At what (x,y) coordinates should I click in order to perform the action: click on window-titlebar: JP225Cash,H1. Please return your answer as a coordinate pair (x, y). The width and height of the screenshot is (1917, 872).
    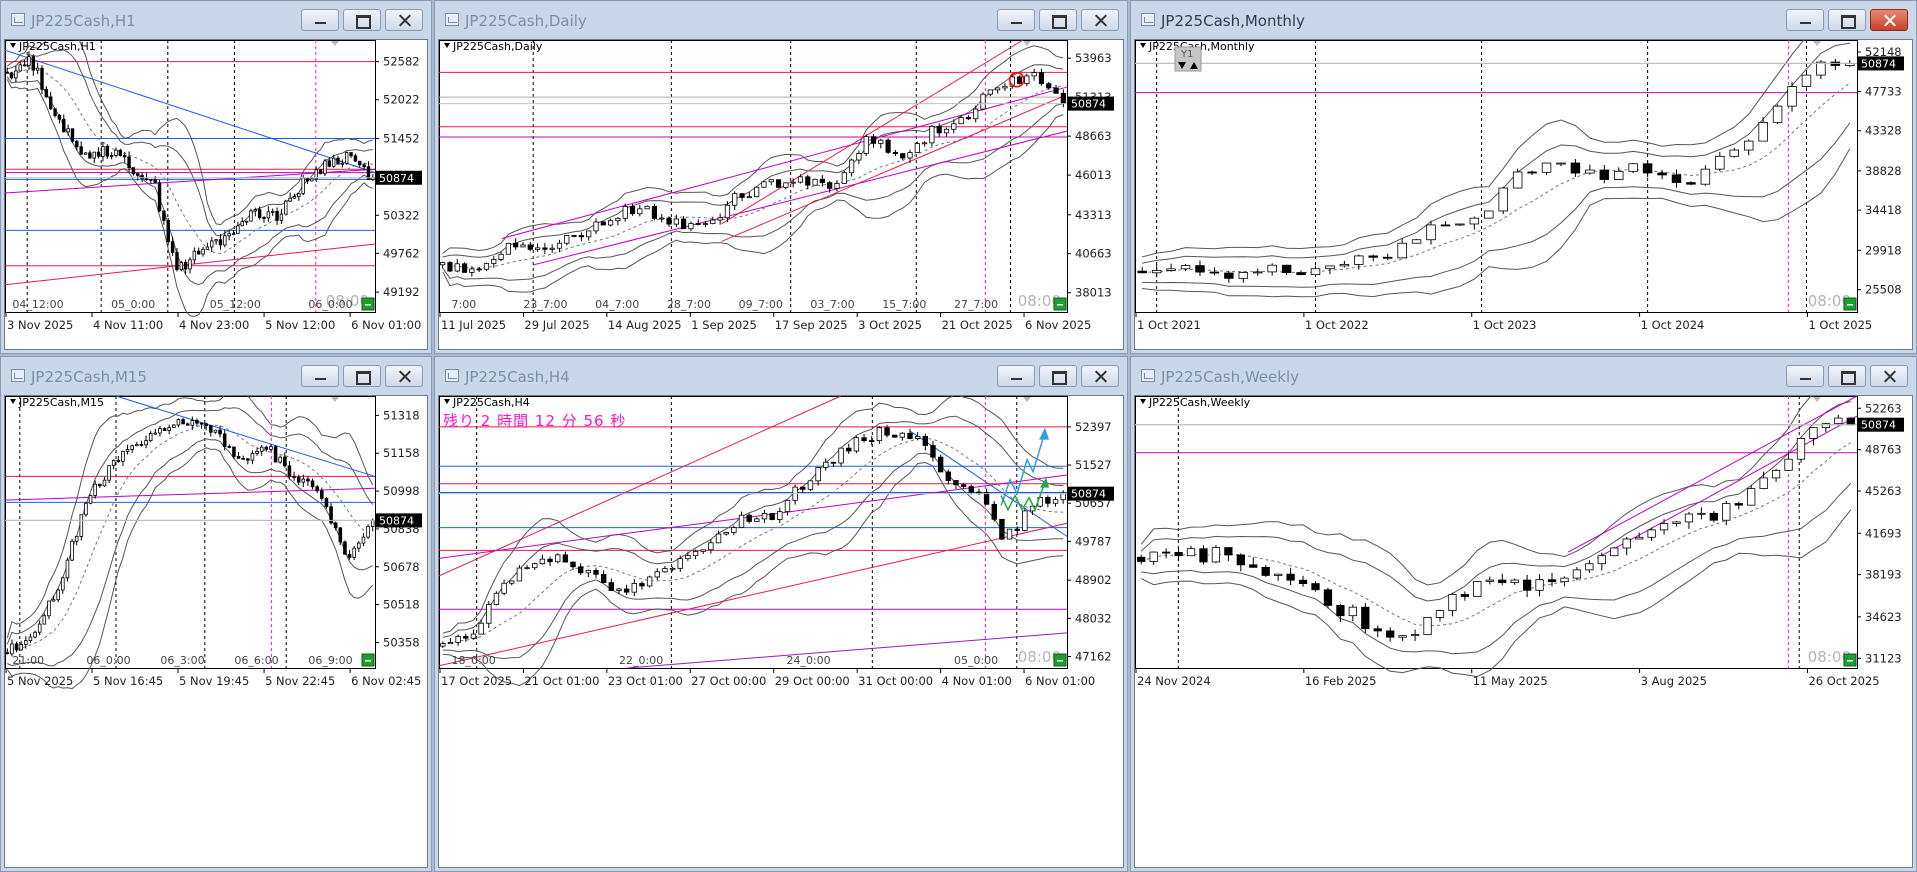
    Looking at the image, I should click on (216, 20).